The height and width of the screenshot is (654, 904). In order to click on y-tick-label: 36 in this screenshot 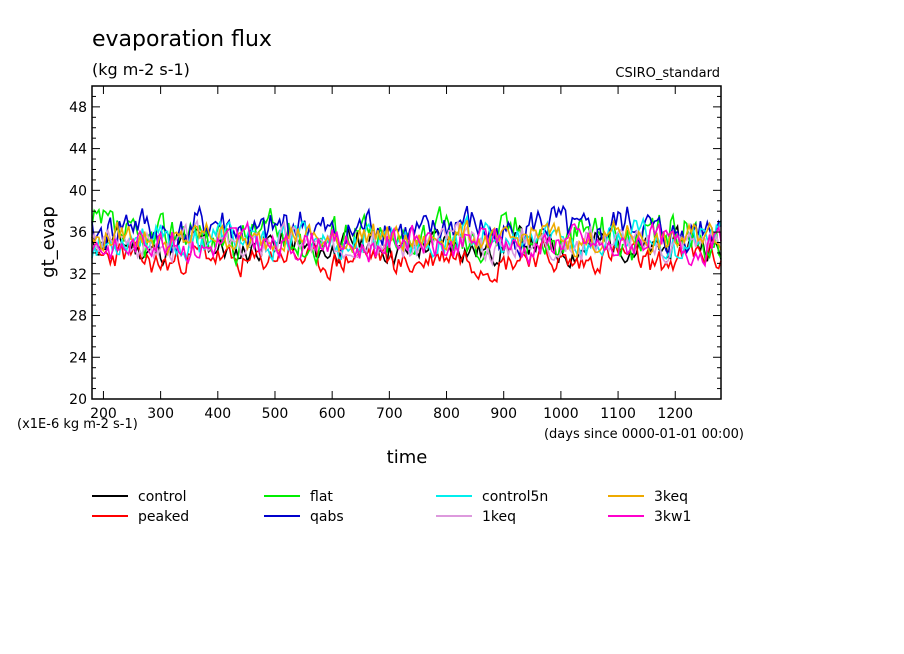, I will do `click(78, 233)`.